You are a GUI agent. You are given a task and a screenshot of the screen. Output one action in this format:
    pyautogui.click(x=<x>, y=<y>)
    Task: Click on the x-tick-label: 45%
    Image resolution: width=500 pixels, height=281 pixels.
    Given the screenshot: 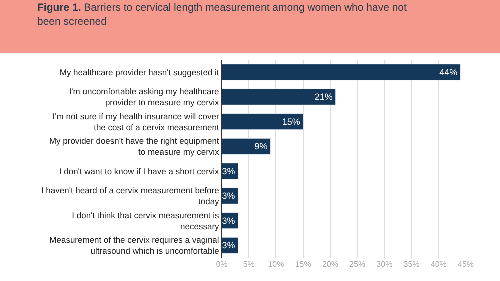 What is the action you would take?
    pyautogui.click(x=466, y=264)
    